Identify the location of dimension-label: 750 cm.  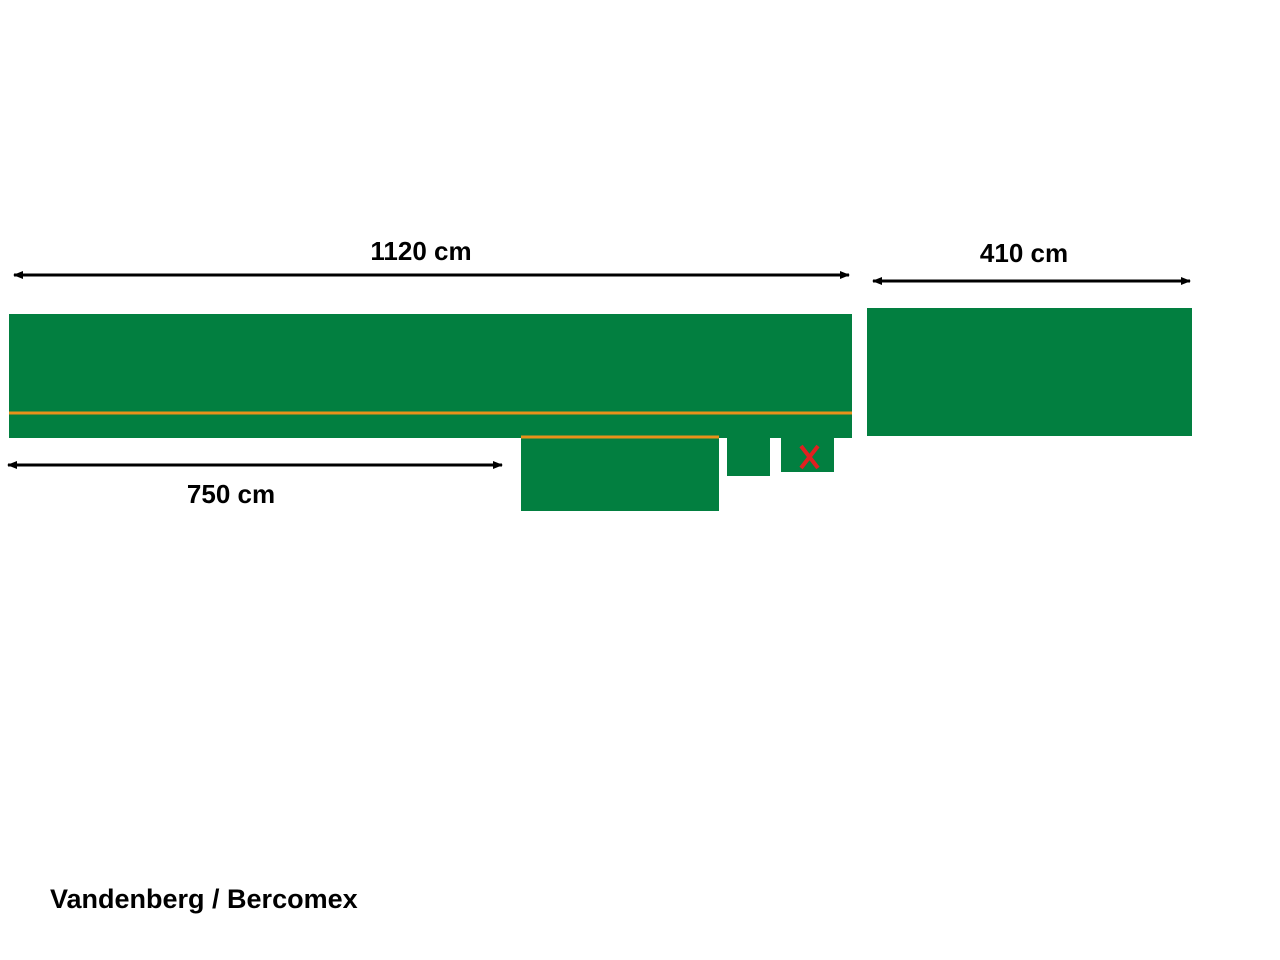
(231, 494).